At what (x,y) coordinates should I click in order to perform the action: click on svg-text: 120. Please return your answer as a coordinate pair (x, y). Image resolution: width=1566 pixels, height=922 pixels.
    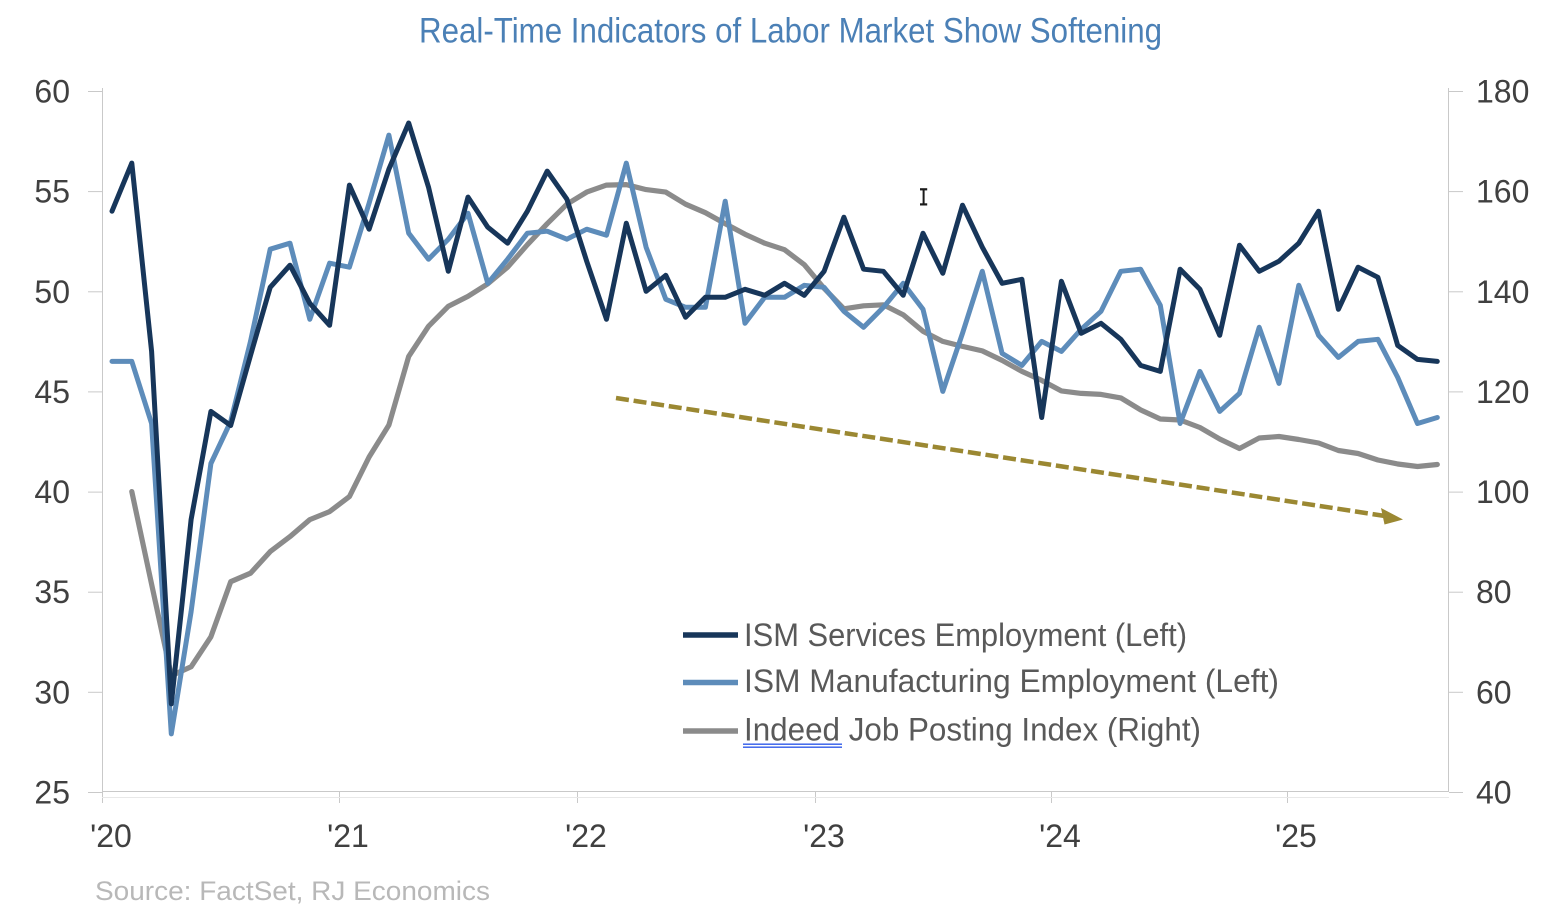
    Looking at the image, I should click on (1502, 392).